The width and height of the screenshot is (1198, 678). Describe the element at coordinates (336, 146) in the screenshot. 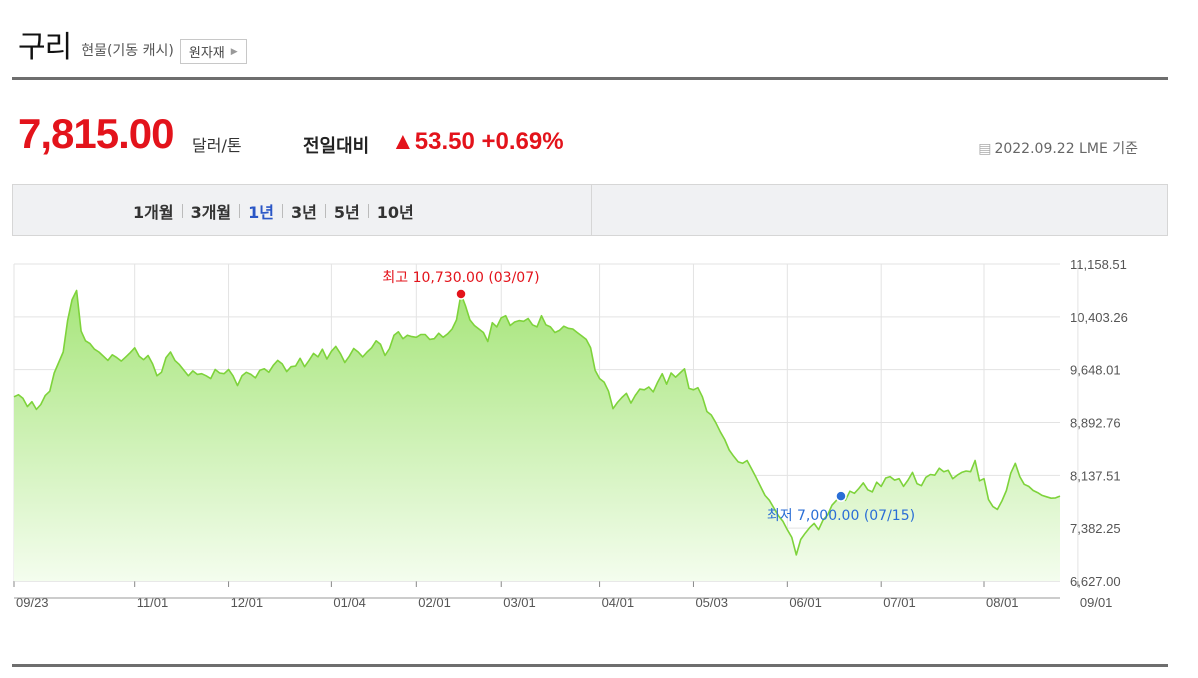

I see `compare-label: 전일대비` at that location.